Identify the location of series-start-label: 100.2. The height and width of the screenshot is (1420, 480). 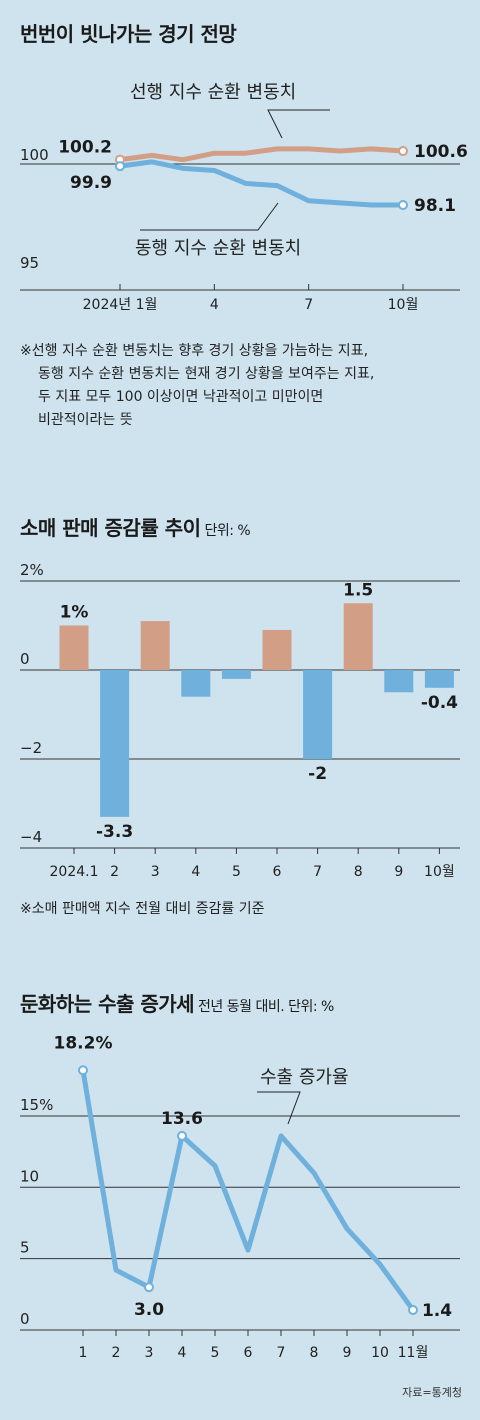
(85, 148).